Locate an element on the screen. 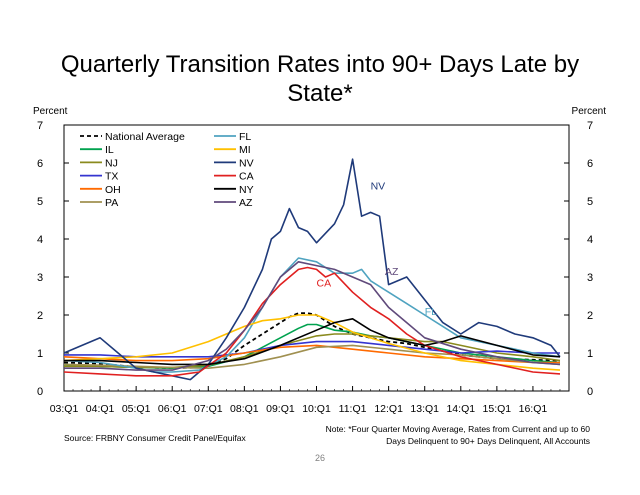 The image size is (640, 495). legend-label: NY is located at coordinates (246, 190).